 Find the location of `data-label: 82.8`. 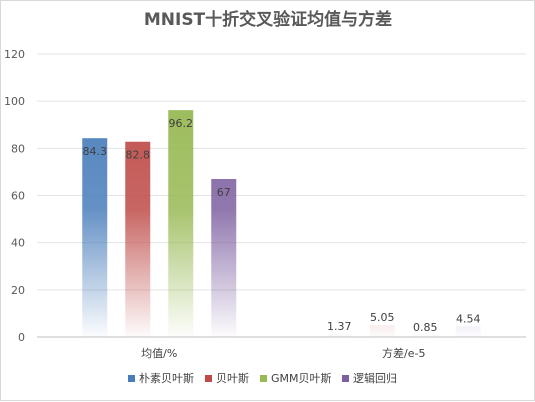

data-label: 82.8 is located at coordinates (138, 155).